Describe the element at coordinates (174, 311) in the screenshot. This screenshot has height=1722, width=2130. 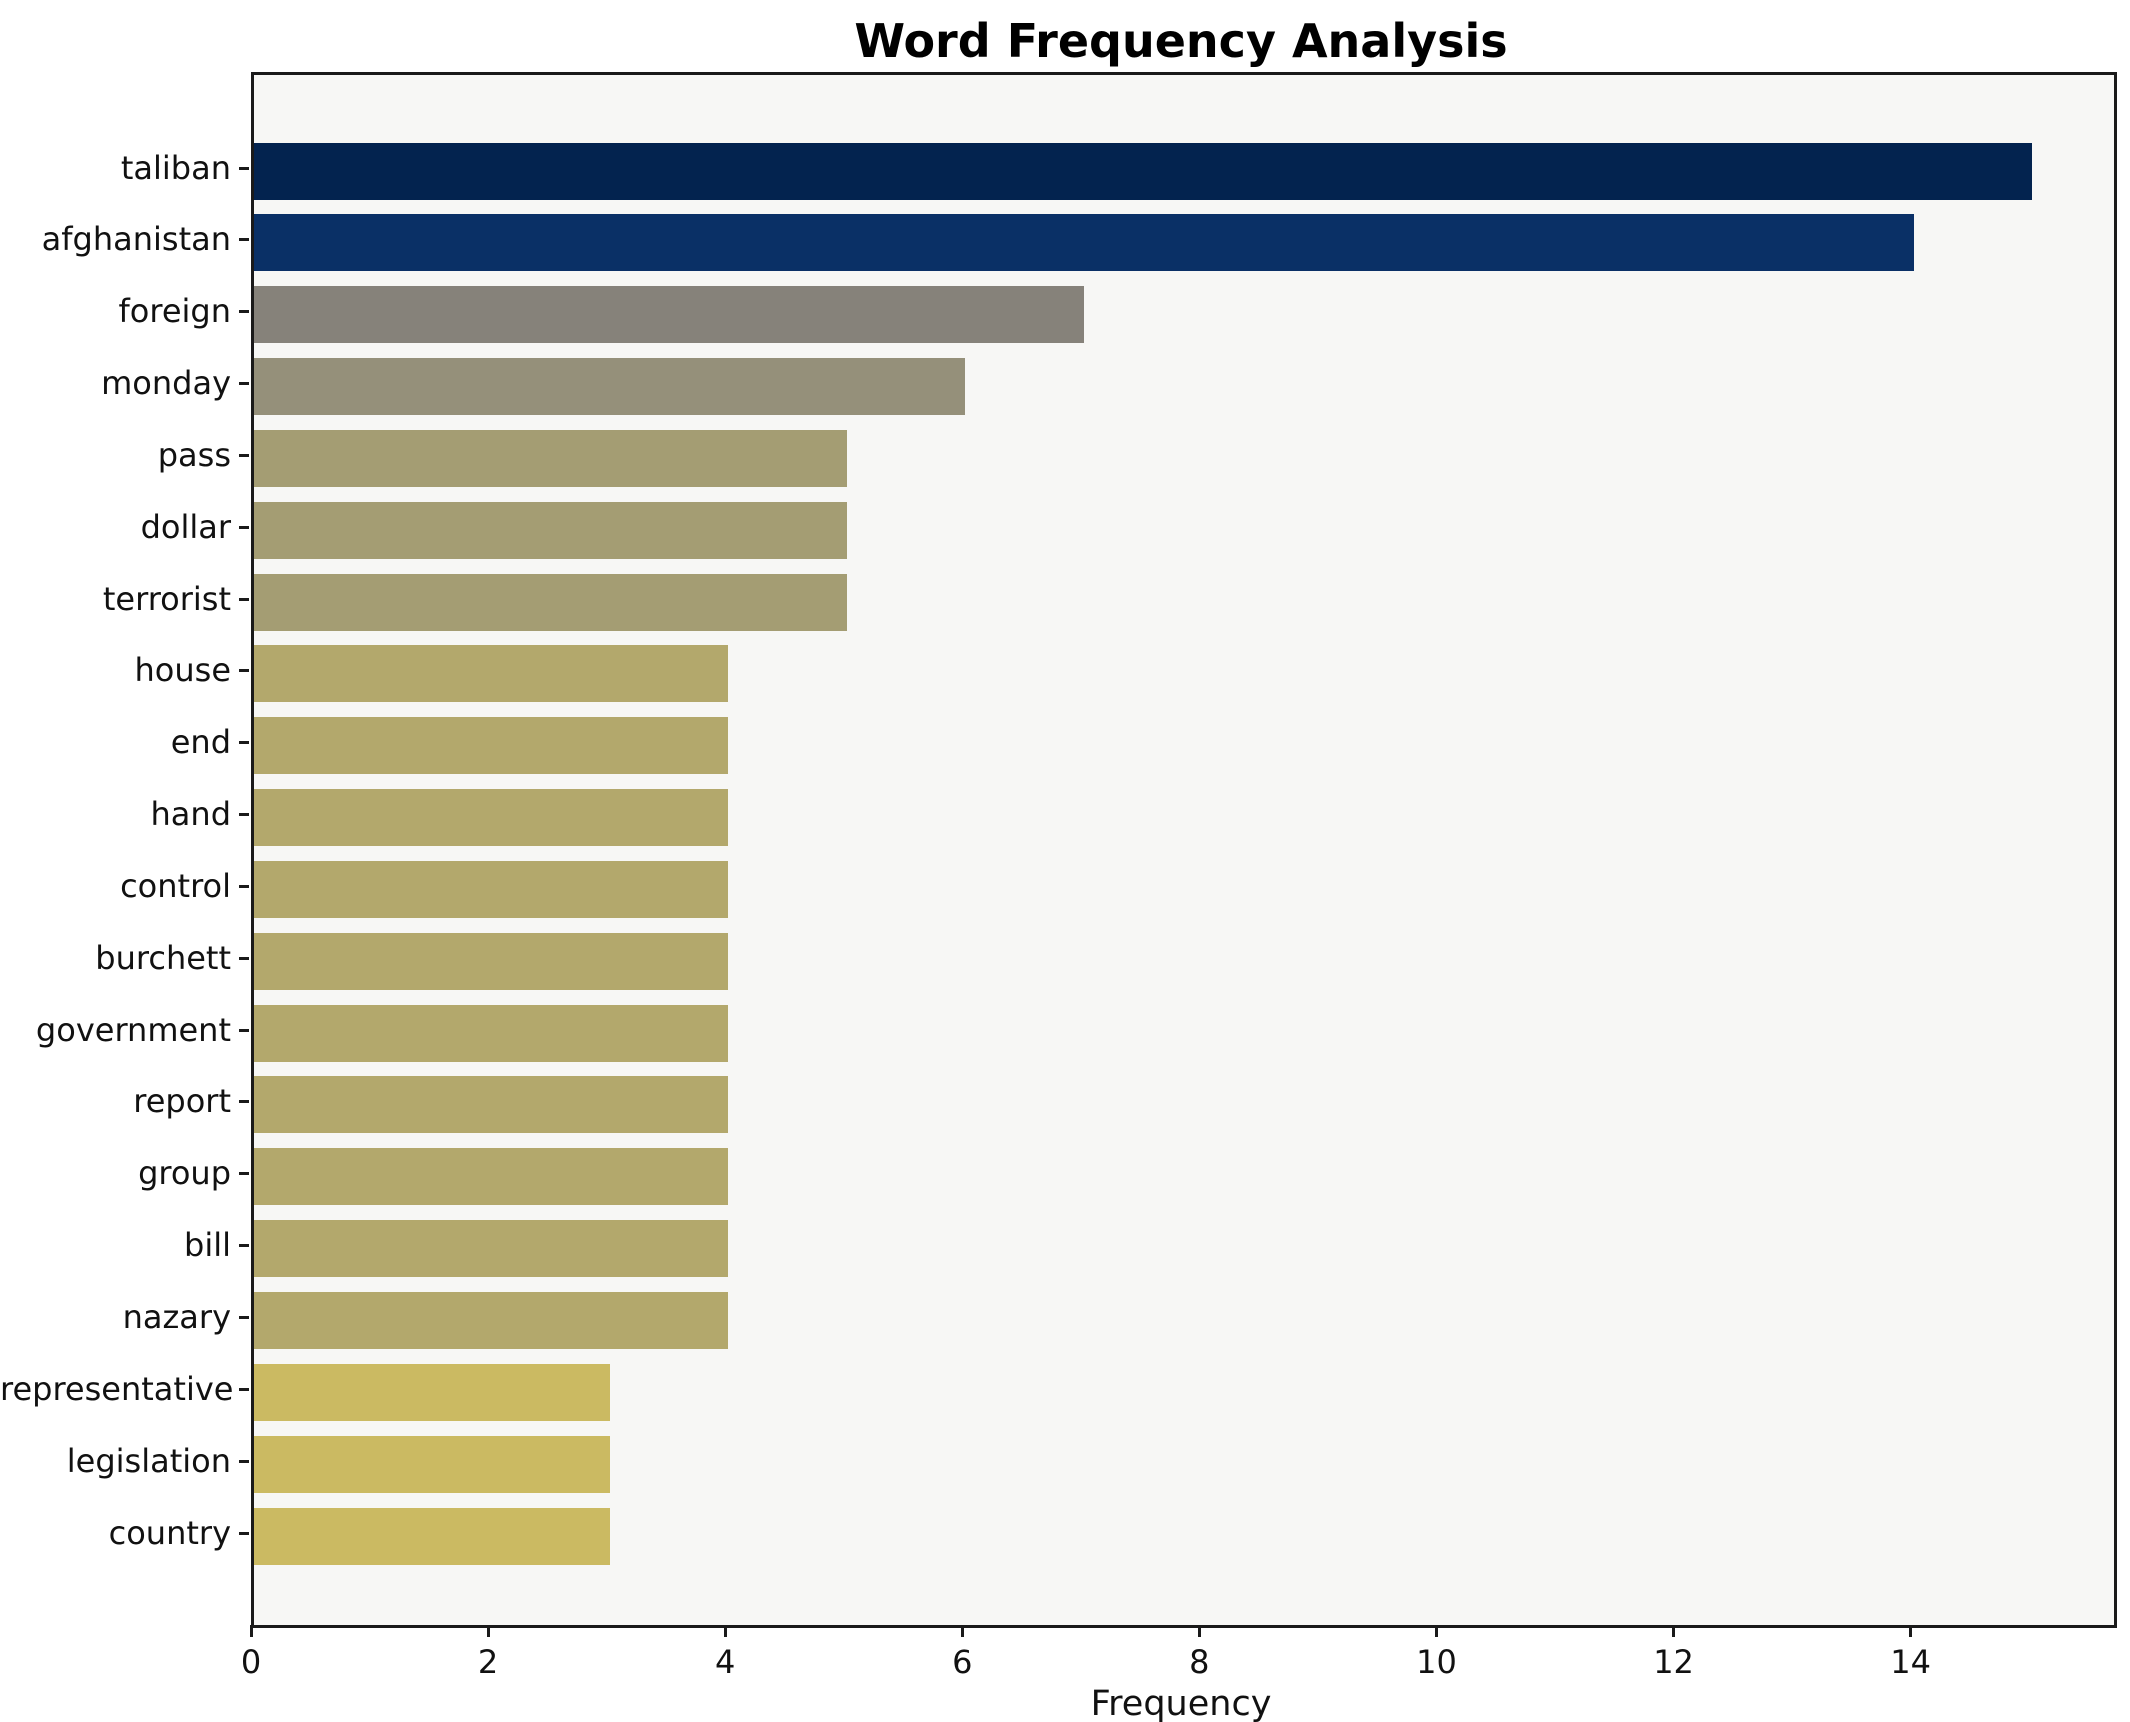
I see `y-tick-label-foreign: foreign` at that location.